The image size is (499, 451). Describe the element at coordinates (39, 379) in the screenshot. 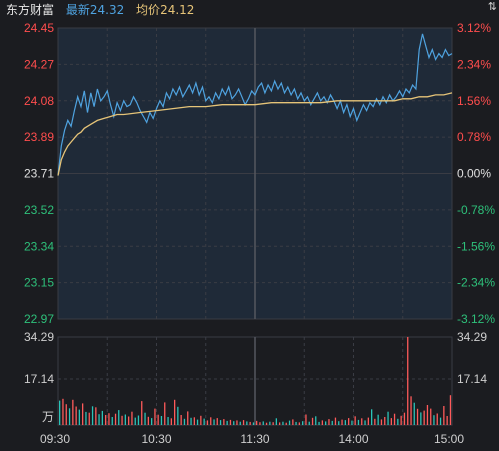

I see `volume-axis-label: 17.14` at that location.